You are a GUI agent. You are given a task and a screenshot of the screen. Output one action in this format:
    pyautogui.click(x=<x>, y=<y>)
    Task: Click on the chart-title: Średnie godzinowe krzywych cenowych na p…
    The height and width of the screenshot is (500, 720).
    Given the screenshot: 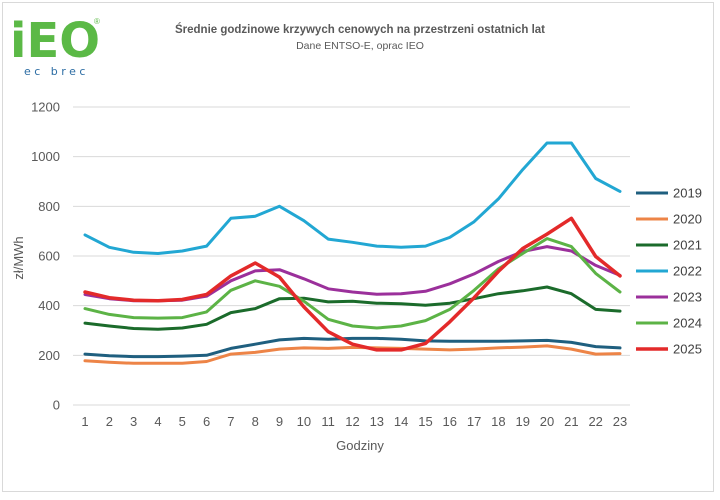 What is the action you would take?
    pyautogui.click(x=360, y=29)
    